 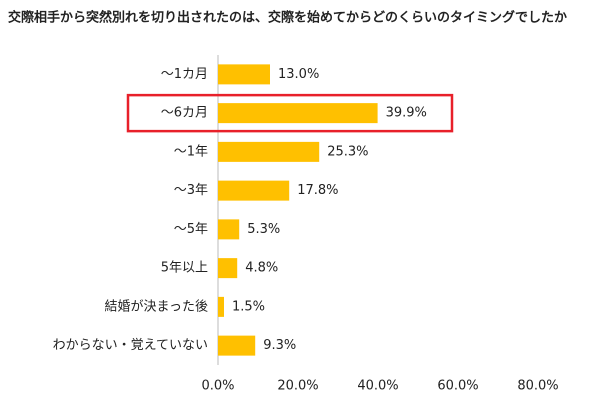 I want to click on y-tick-label: ～3年, so click(x=191, y=190).